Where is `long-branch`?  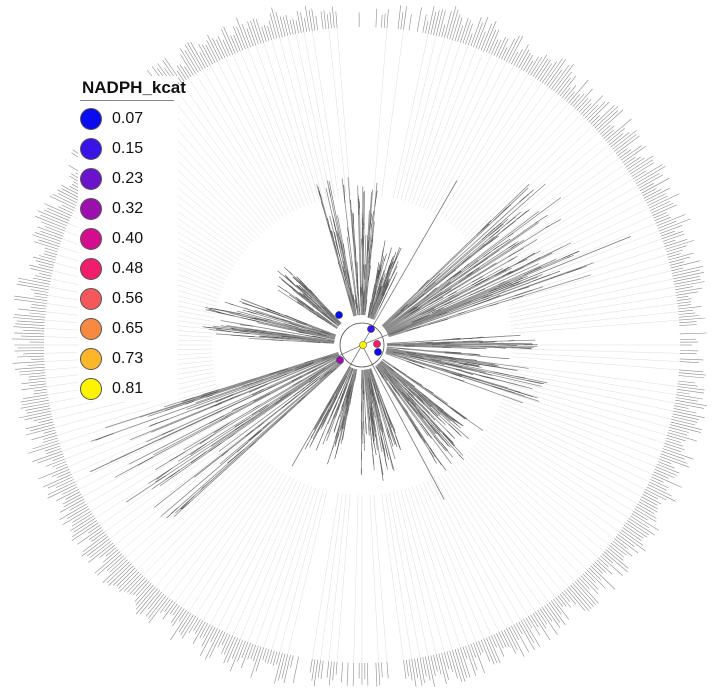 long-branch is located at coordinates (226, 408).